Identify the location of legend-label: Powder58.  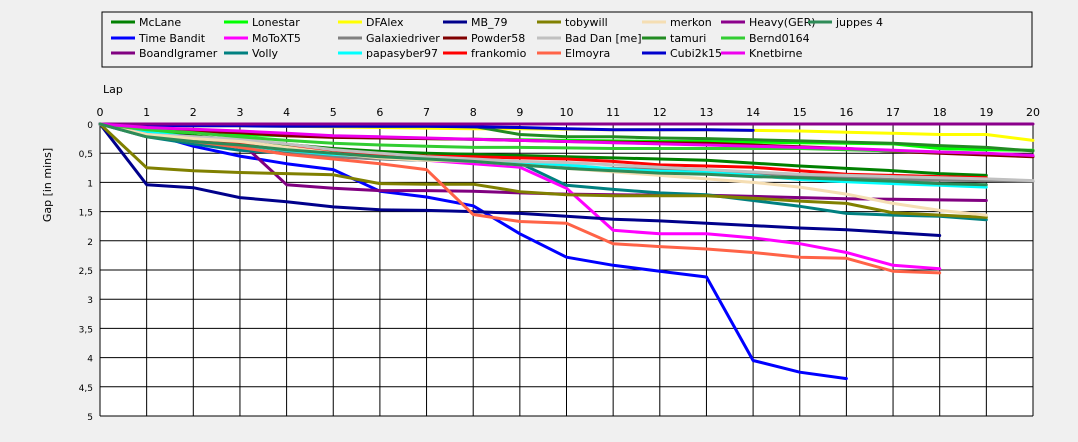
(498, 38).